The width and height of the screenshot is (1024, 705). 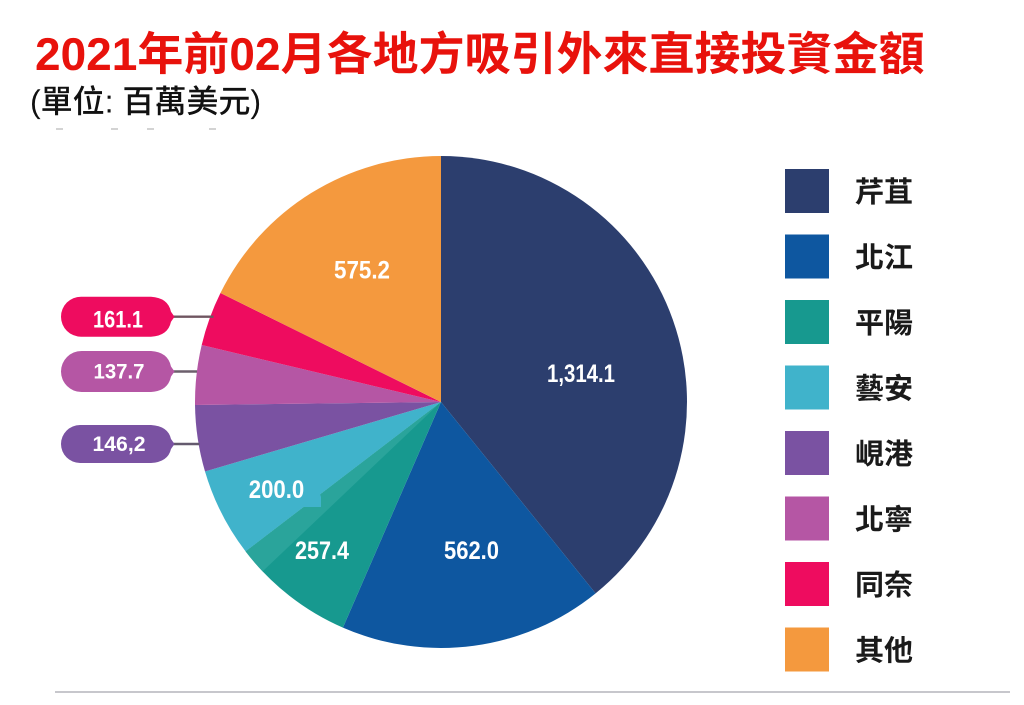 I want to click on svg-text: 161.1, so click(x=118, y=320).